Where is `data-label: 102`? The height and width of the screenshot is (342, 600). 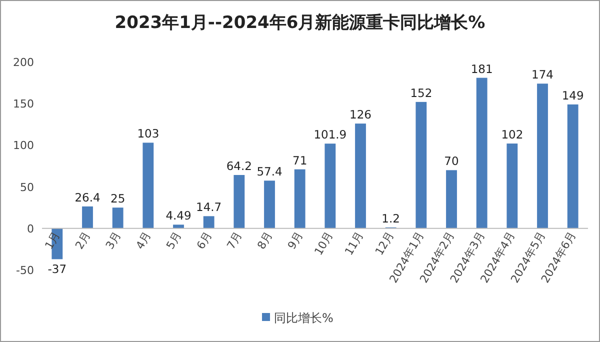
data-label: 102 is located at coordinates (512, 135).